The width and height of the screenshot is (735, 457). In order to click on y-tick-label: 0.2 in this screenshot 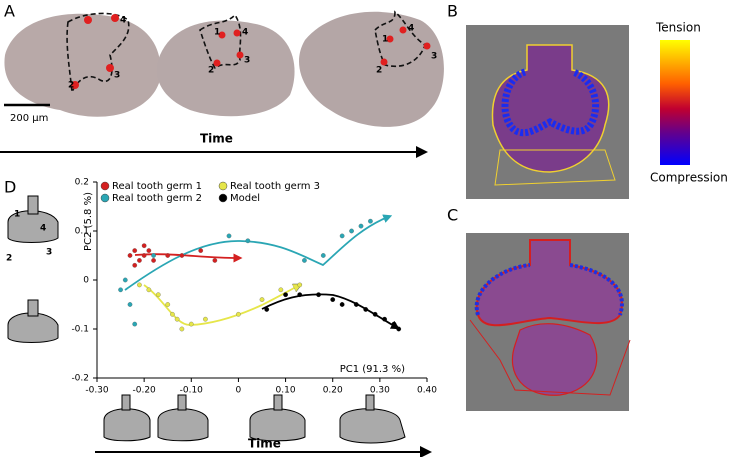, I will do `click(82, 183)`.